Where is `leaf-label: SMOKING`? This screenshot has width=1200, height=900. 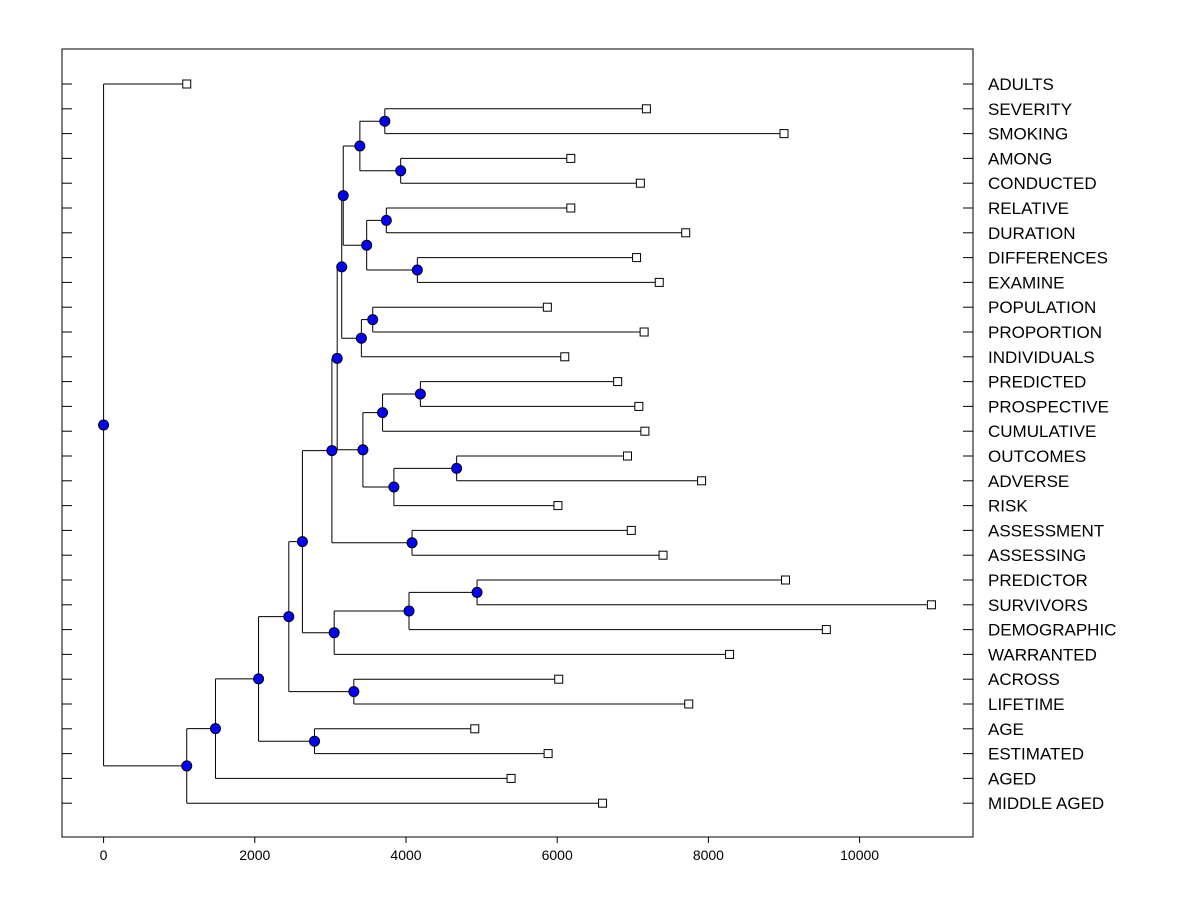
leaf-label: SMOKING is located at coordinates (1028, 134).